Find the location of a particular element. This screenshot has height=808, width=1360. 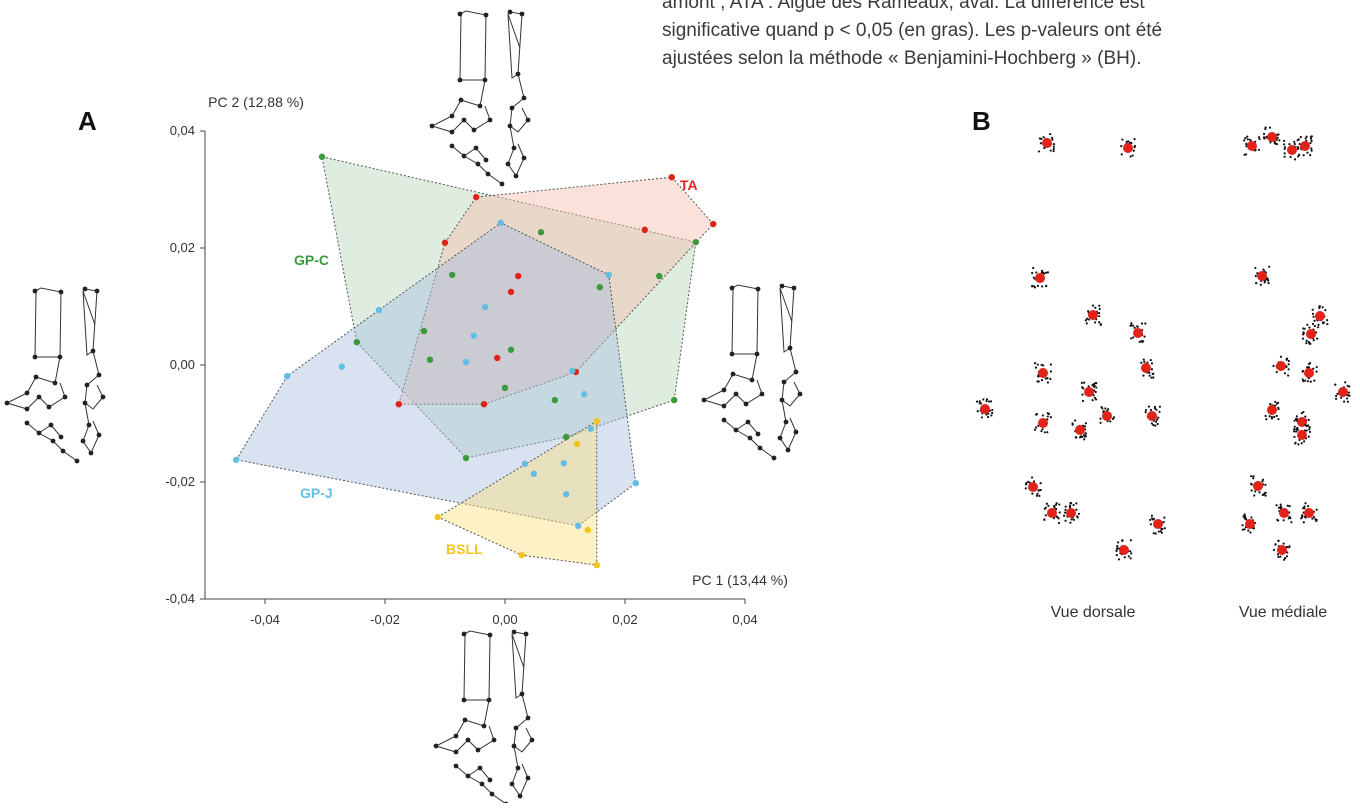

y-axis-title: PC 2 (12,88 %) is located at coordinates (256, 102).